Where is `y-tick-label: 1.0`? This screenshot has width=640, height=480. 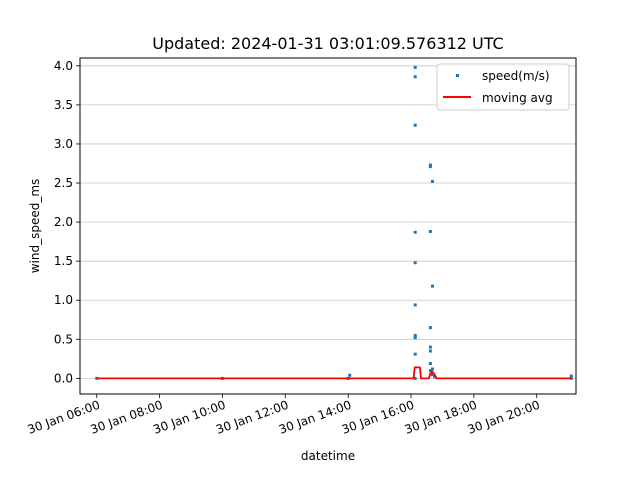
y-tick-label: 1.0 is located at coordinates (63, 300).